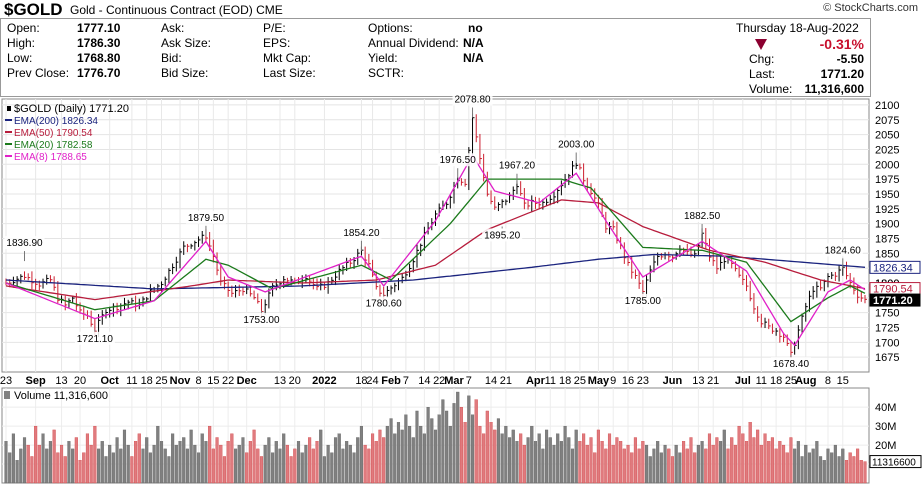 Image resolution: width=922 pixels, height=485 pixels. Describe the element at coordinates (887, 254) in the screenshot. I see `y-tick-label: 1850` at that location.